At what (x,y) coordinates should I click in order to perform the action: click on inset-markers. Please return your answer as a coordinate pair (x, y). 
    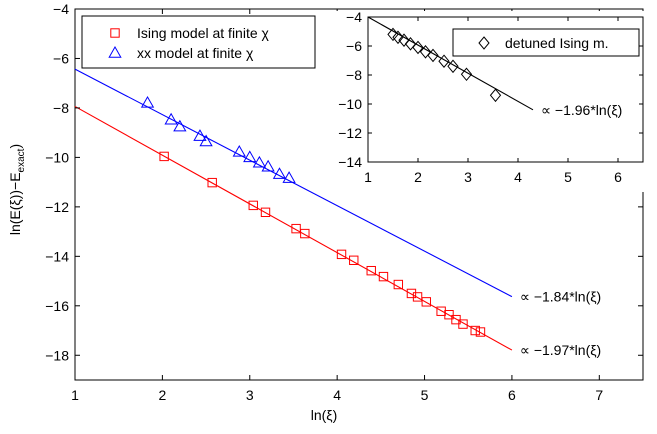
    Looking at the image, I should click on (444, 65).